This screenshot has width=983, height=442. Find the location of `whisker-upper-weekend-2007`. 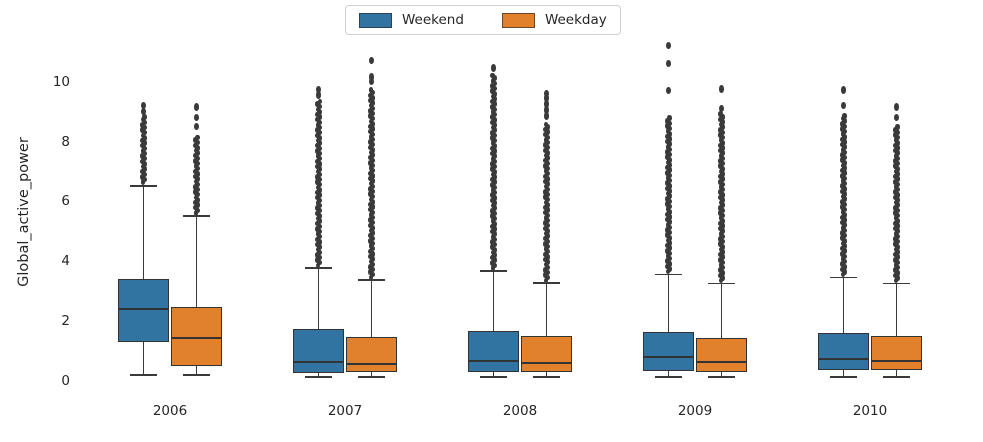

whisker-upper-weekend-2007 is located at coordinates (318, 299).